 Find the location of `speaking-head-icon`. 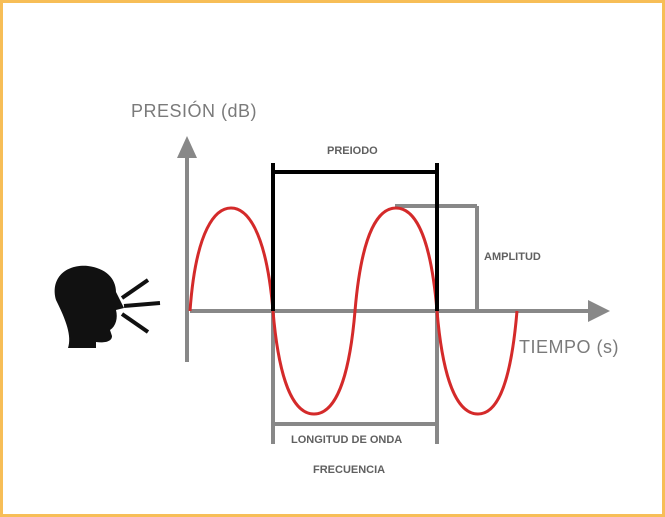

speaking-head-icon is located at coordinates (89, 306).